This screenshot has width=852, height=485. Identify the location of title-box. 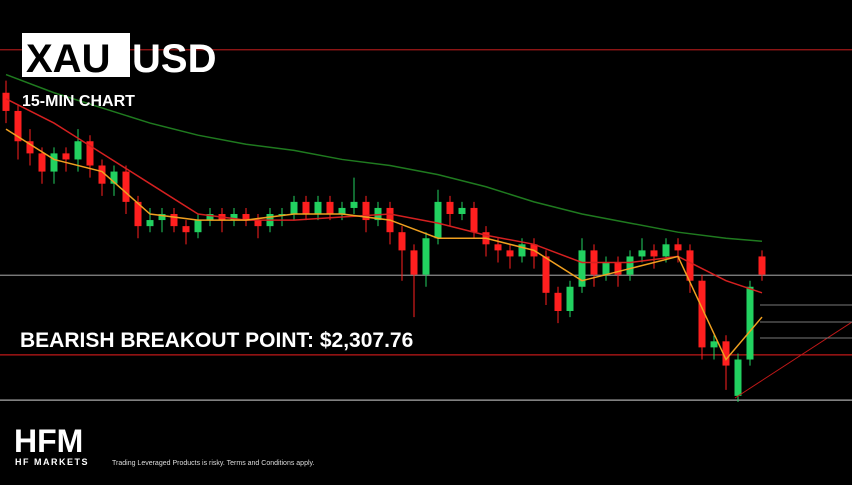
(76, 55).